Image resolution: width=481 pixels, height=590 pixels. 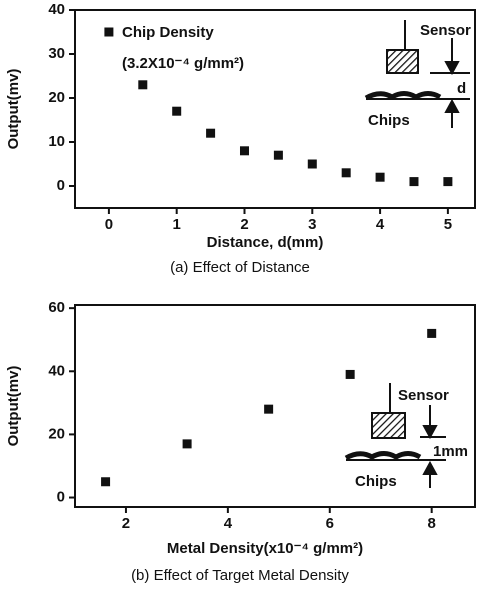 I want to click on annotation: d, so click(x=461, y=88).